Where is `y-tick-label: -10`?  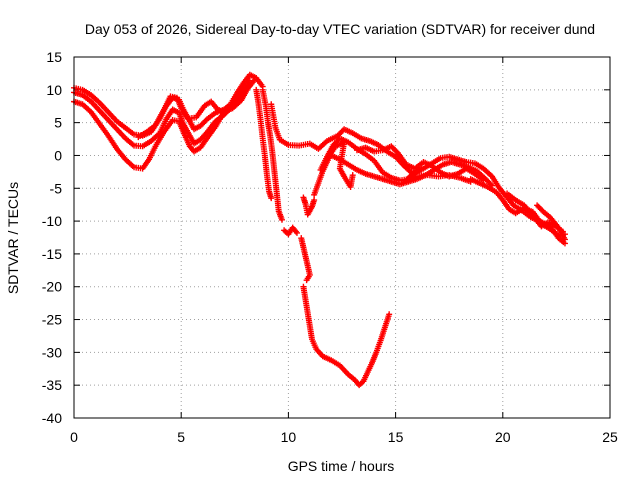
y-tick-label: -10 is located at coordinates (52, 221).